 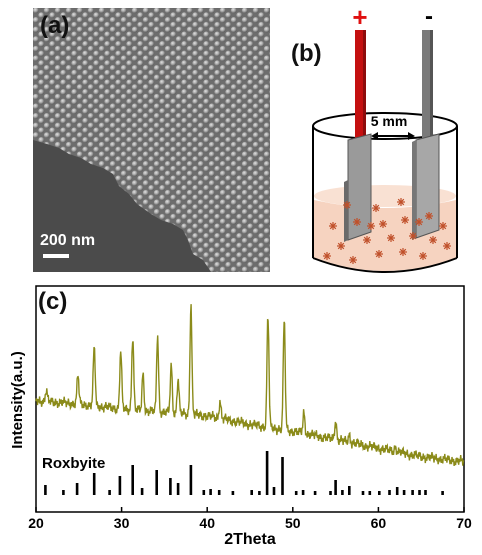 I want to click on negative-sign: -, so click(x=429, y=16).